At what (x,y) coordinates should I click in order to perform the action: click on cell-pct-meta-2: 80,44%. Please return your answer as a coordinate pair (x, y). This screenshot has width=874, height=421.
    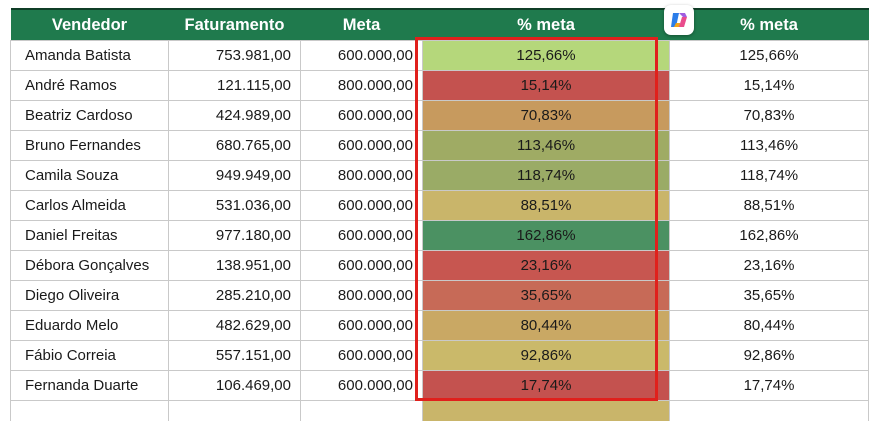
    Looking at the image, I should click on (769, 326).